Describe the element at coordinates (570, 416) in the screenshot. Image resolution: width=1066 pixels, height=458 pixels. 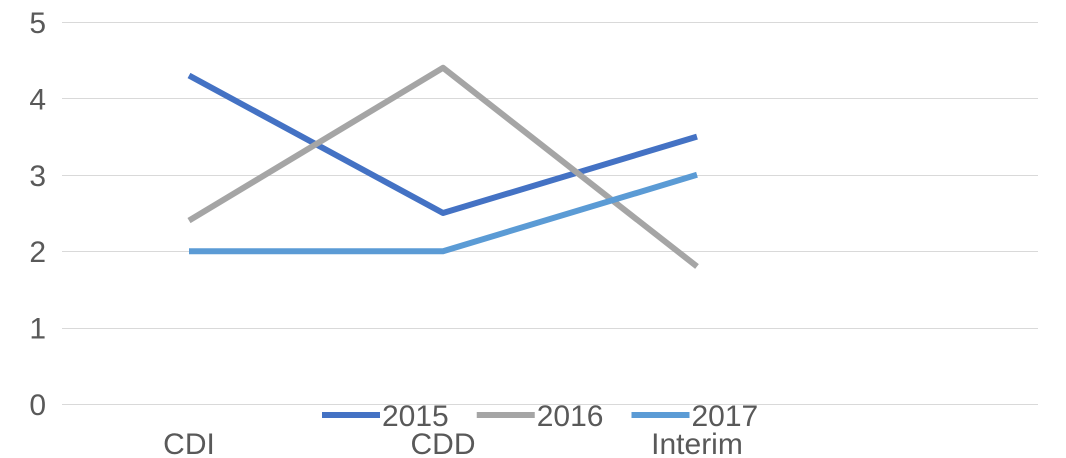
I see `legend-label: 2016` at that location.